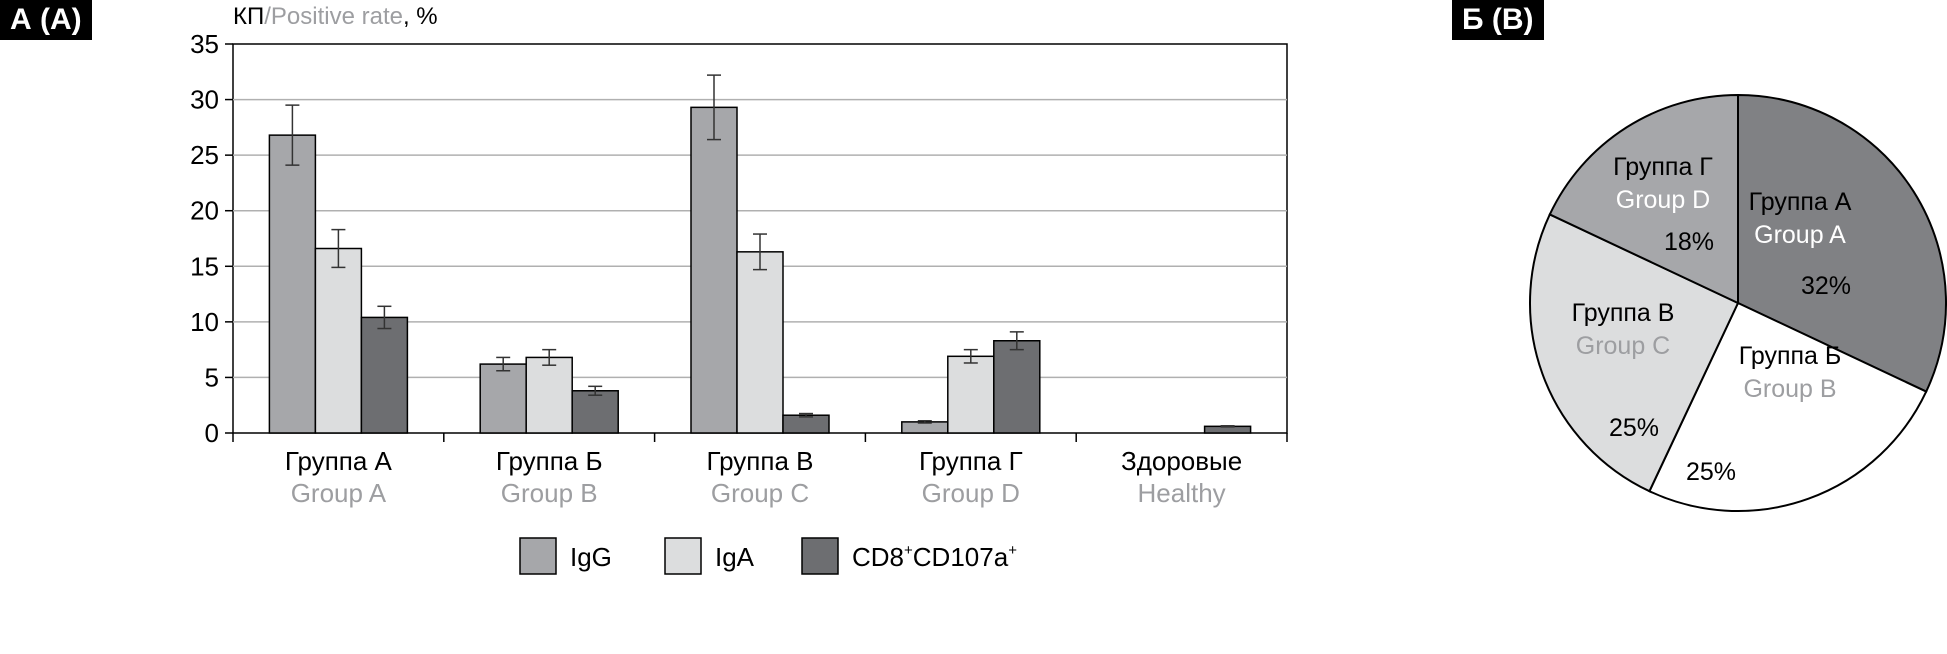 The width and height of the screenshot is (1947, 654). I want to click on y-tick-label: 0, so click(212, 433).